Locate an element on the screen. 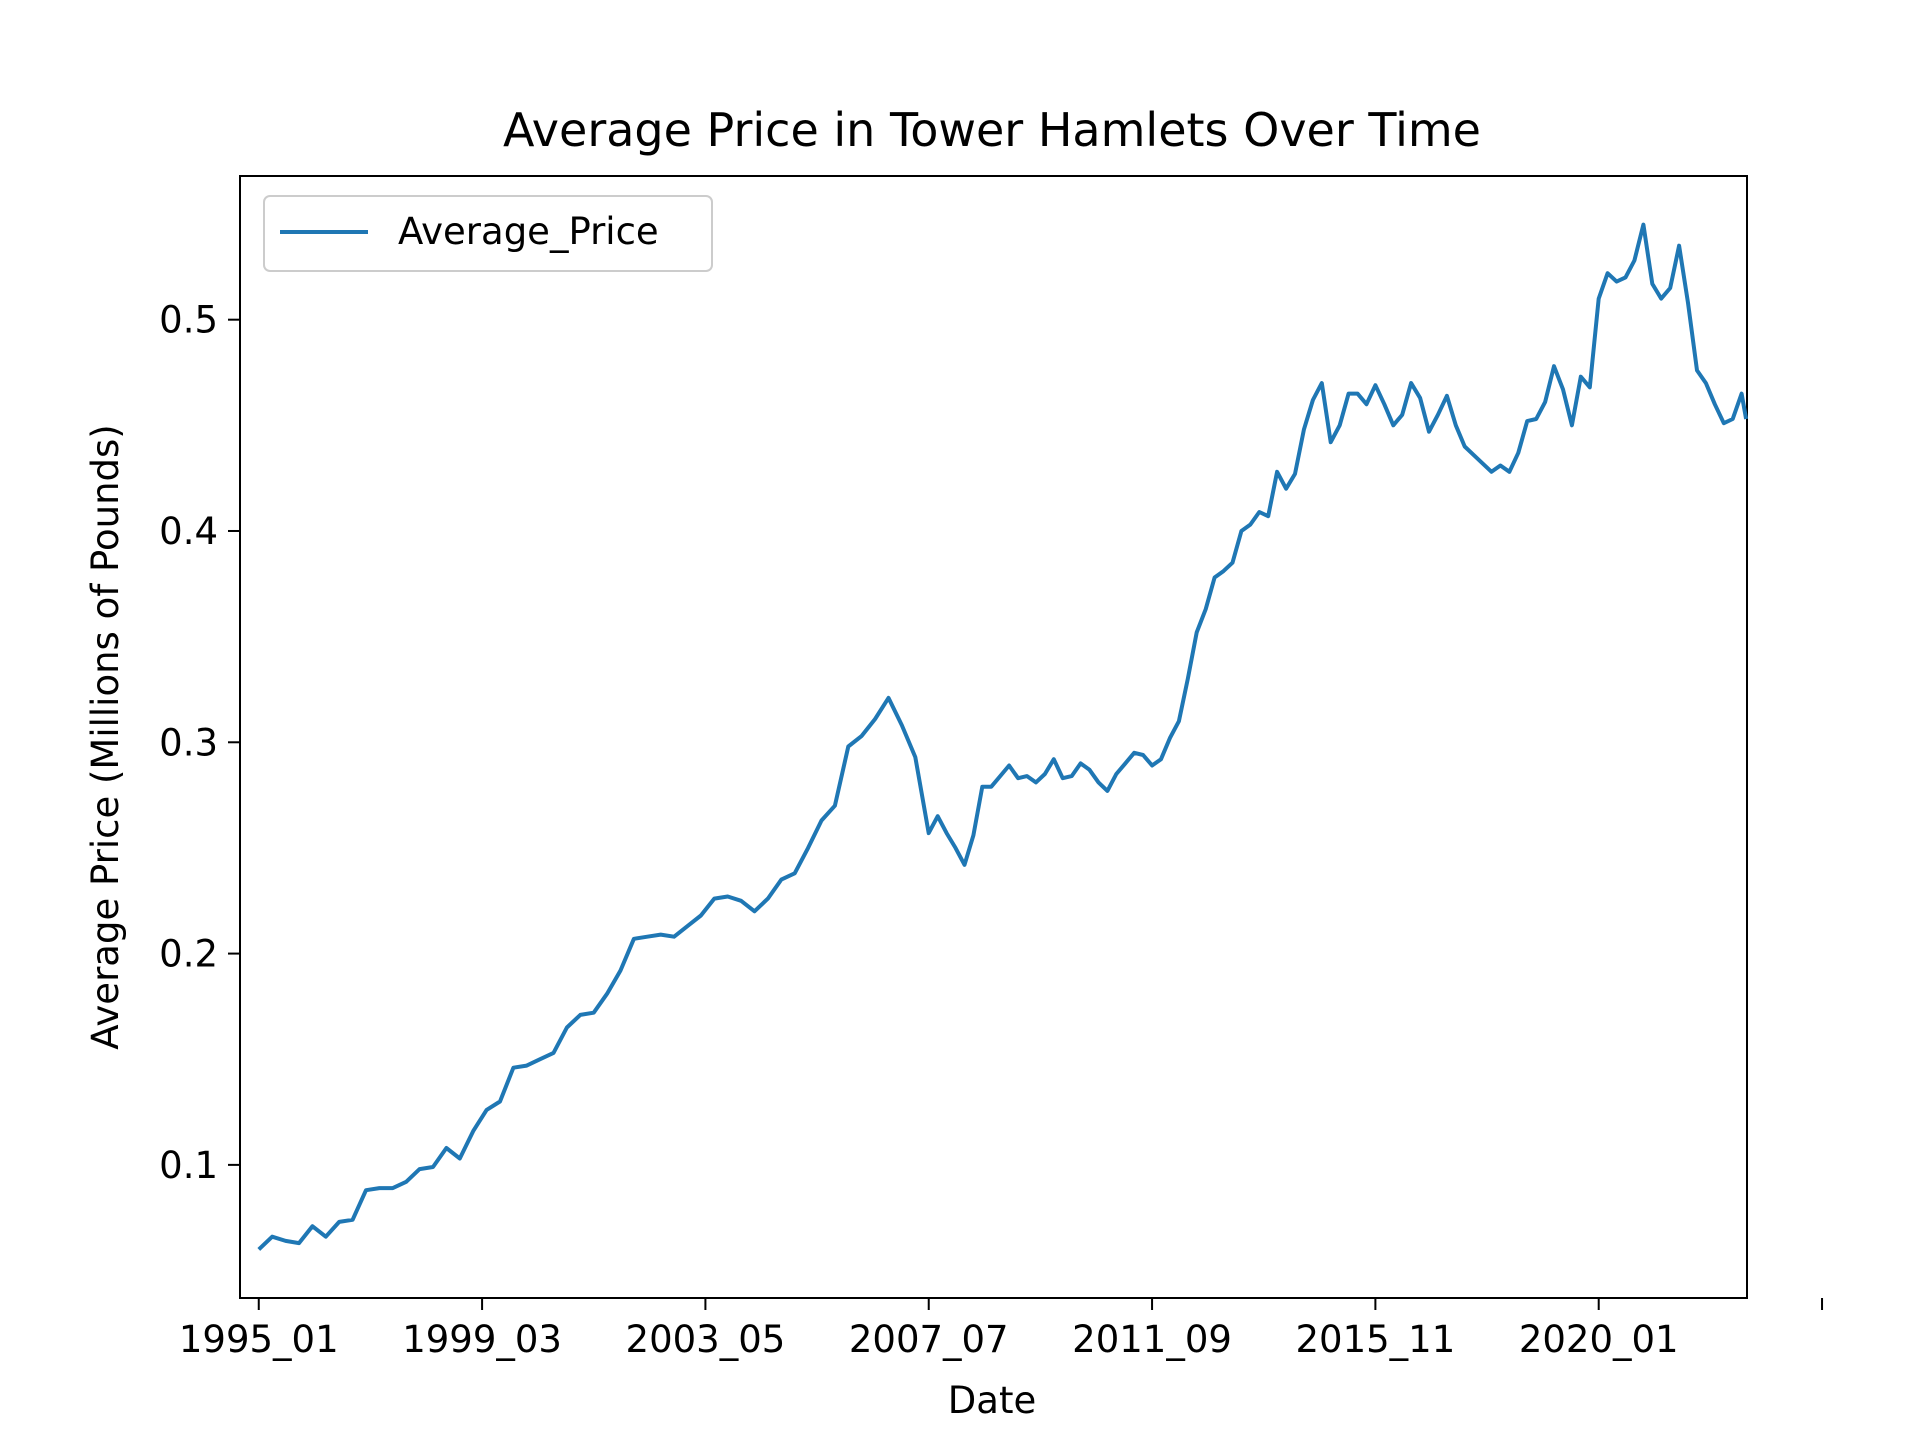  y-tick-label: 0.4 is located at coordinates (188, 531).